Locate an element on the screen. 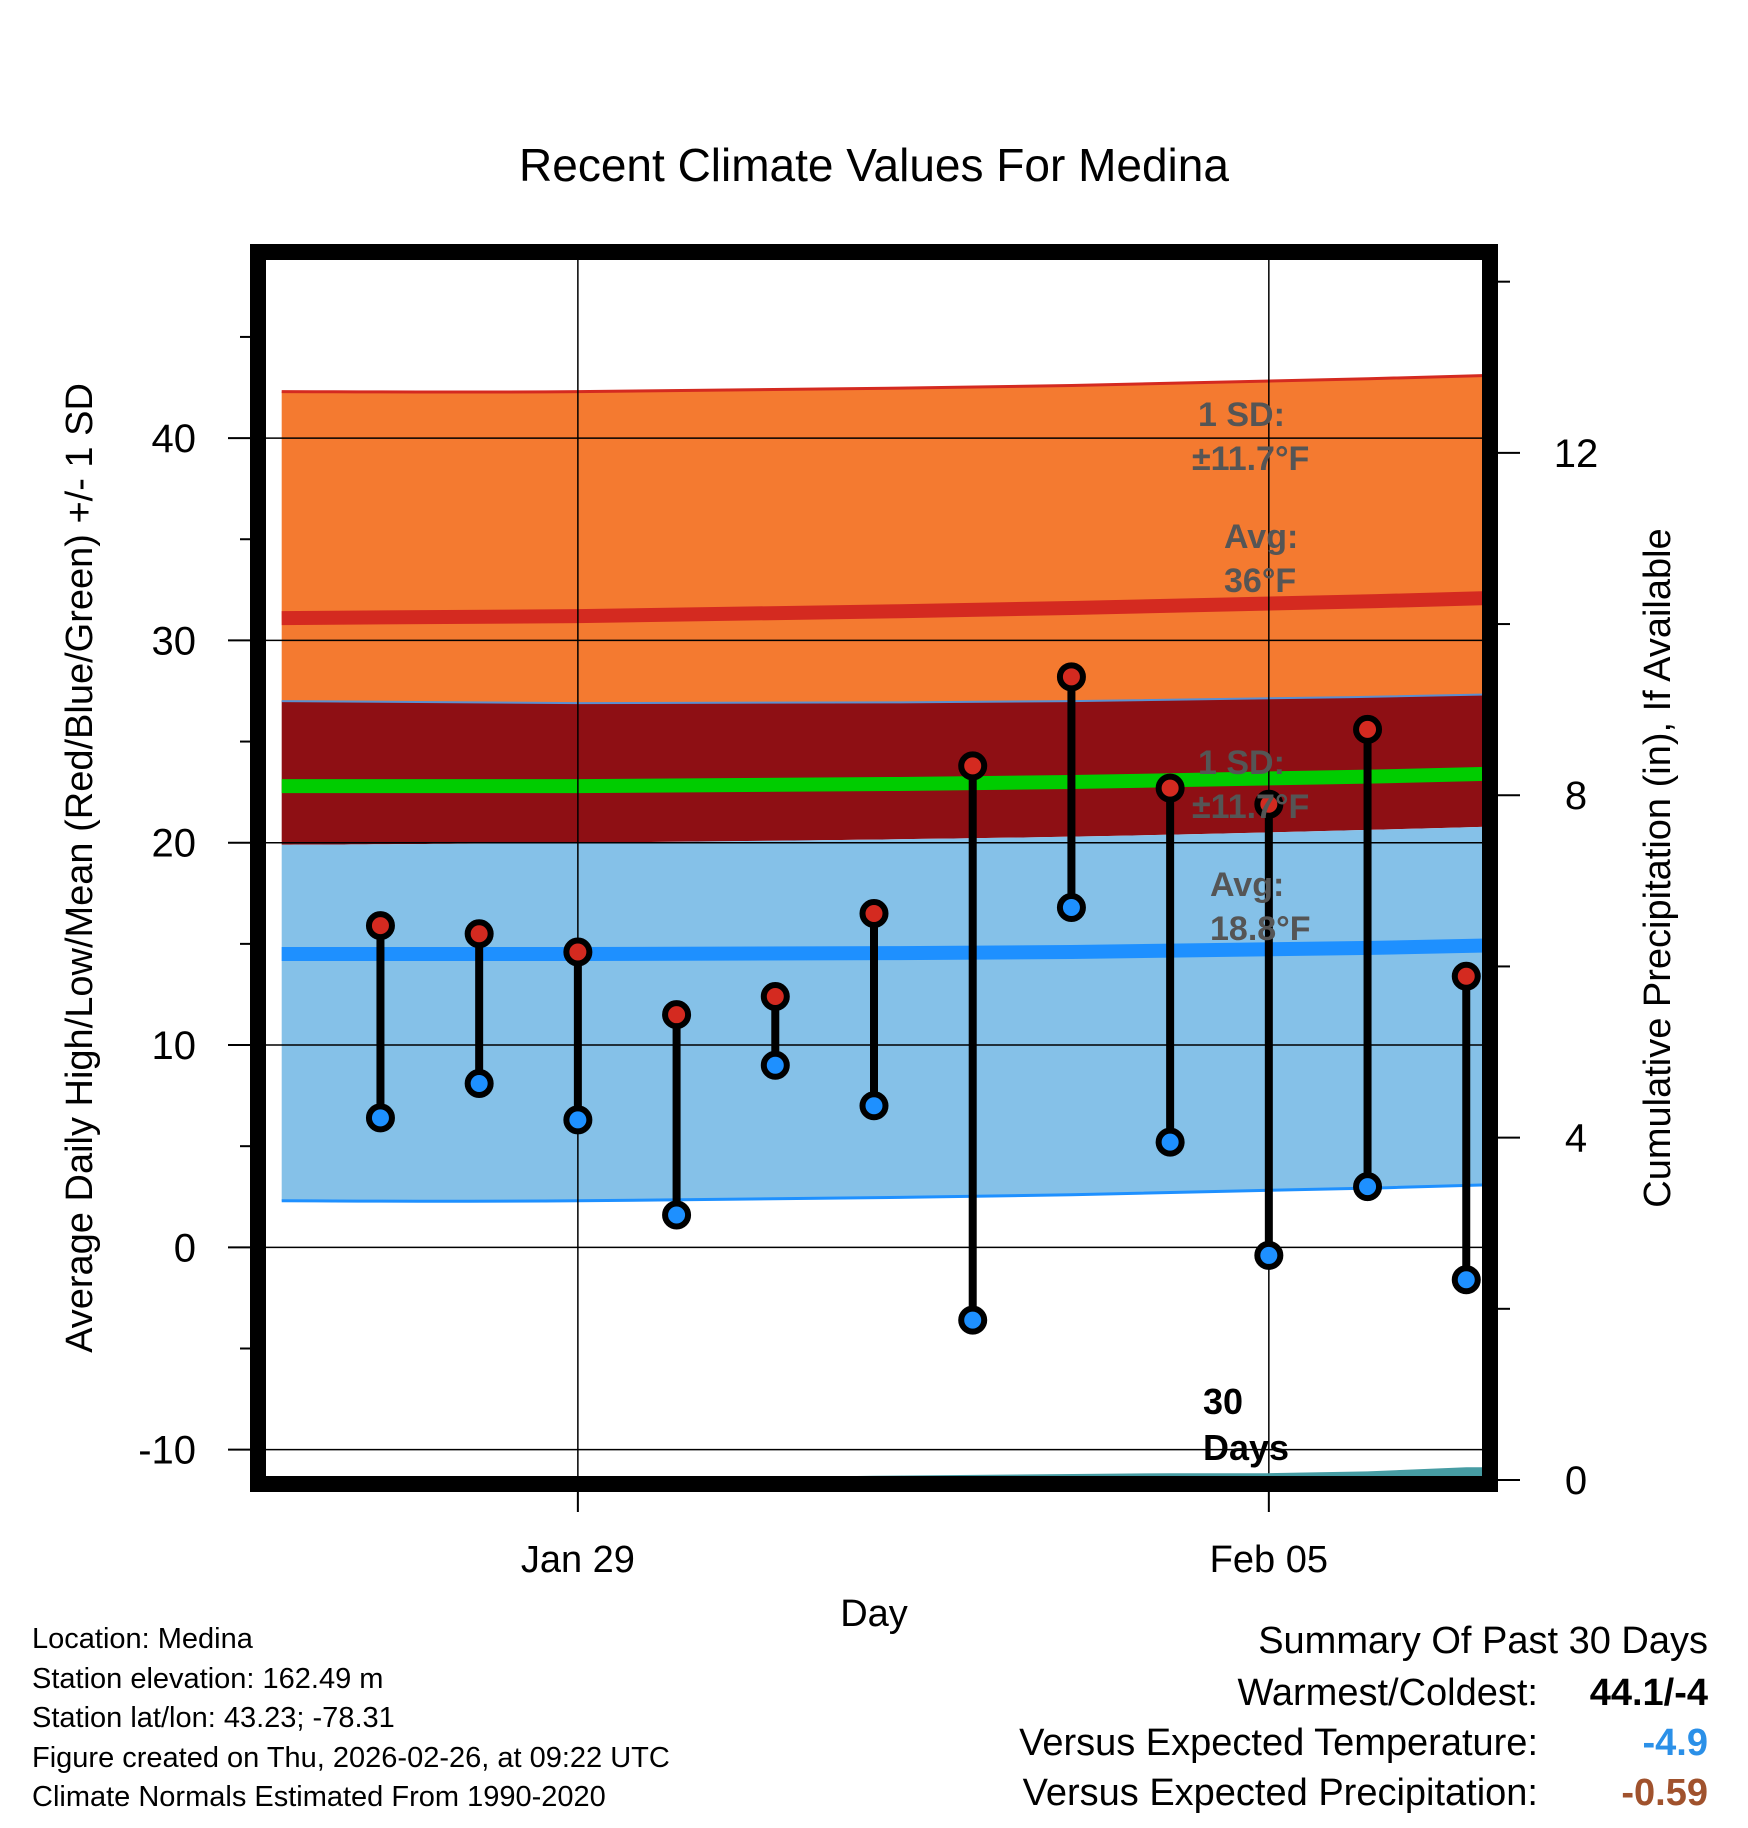  low-mean-line is located at coordinates (883, 950).